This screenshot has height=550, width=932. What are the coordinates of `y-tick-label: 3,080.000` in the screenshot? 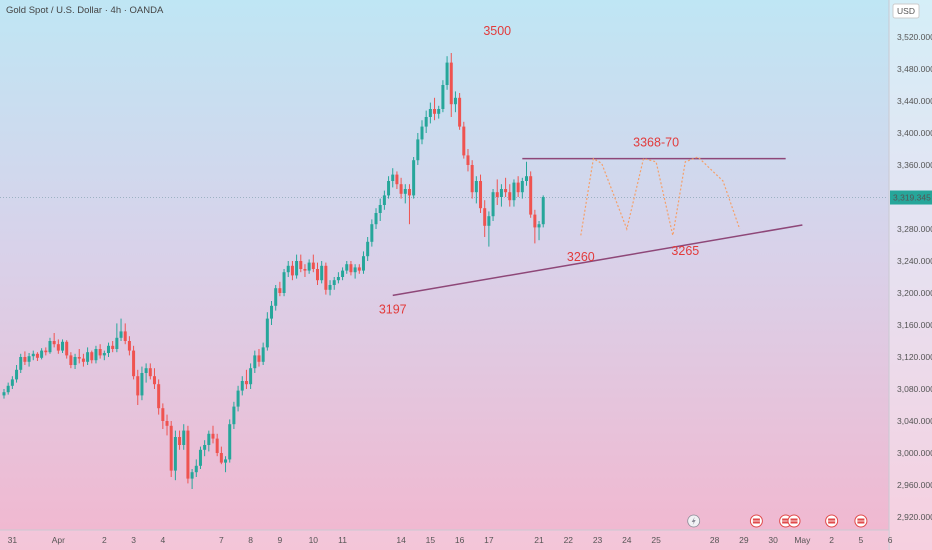 It's located at (914, 389).